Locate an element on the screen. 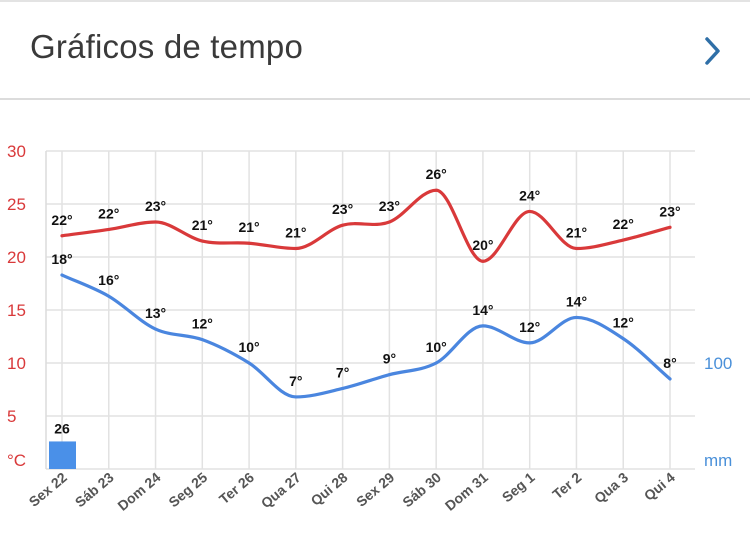 This screenshot has height=544, width=750. y-right-tick-label: 100 is located at coordinates (718, 363).